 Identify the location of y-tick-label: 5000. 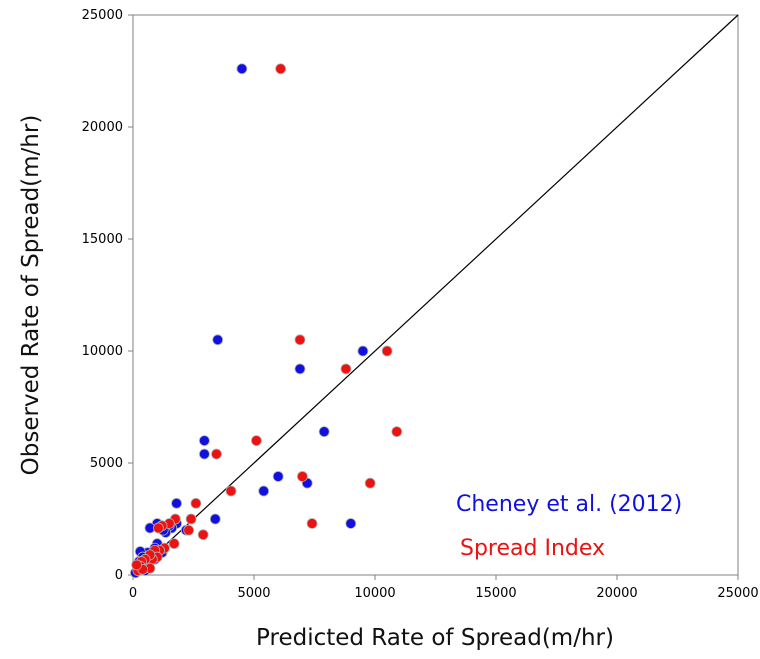
(106, 463).